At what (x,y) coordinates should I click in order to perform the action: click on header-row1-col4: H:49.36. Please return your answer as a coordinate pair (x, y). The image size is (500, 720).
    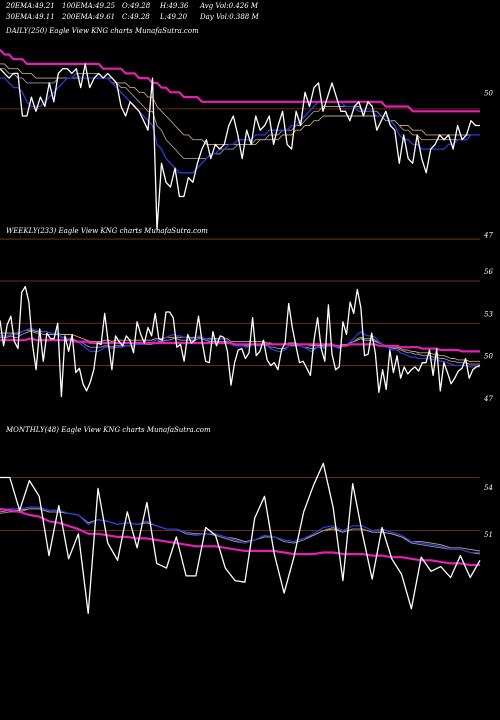
    Looking at the image, I should click on (174, 6).